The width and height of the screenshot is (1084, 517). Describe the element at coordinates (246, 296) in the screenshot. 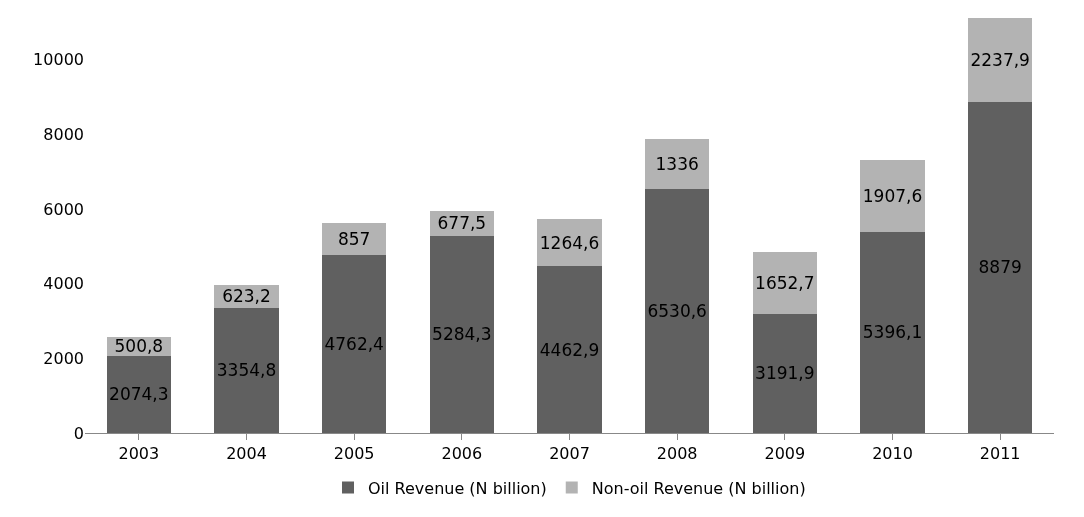

I see `data-label: 623,2` at that location.